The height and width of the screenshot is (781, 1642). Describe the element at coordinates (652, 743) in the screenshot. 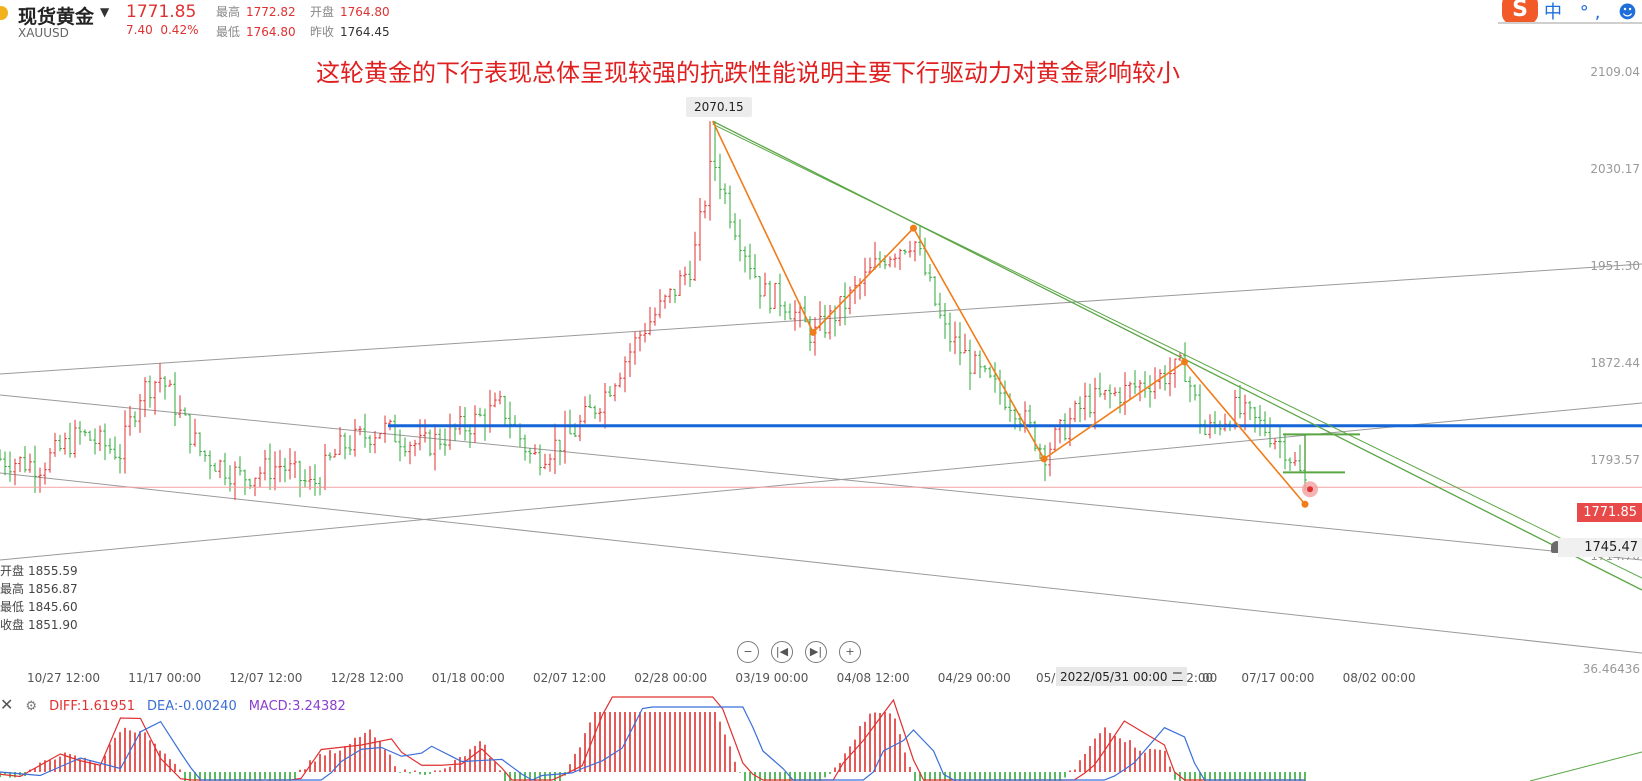

I see `macd-dea-line` at that location.